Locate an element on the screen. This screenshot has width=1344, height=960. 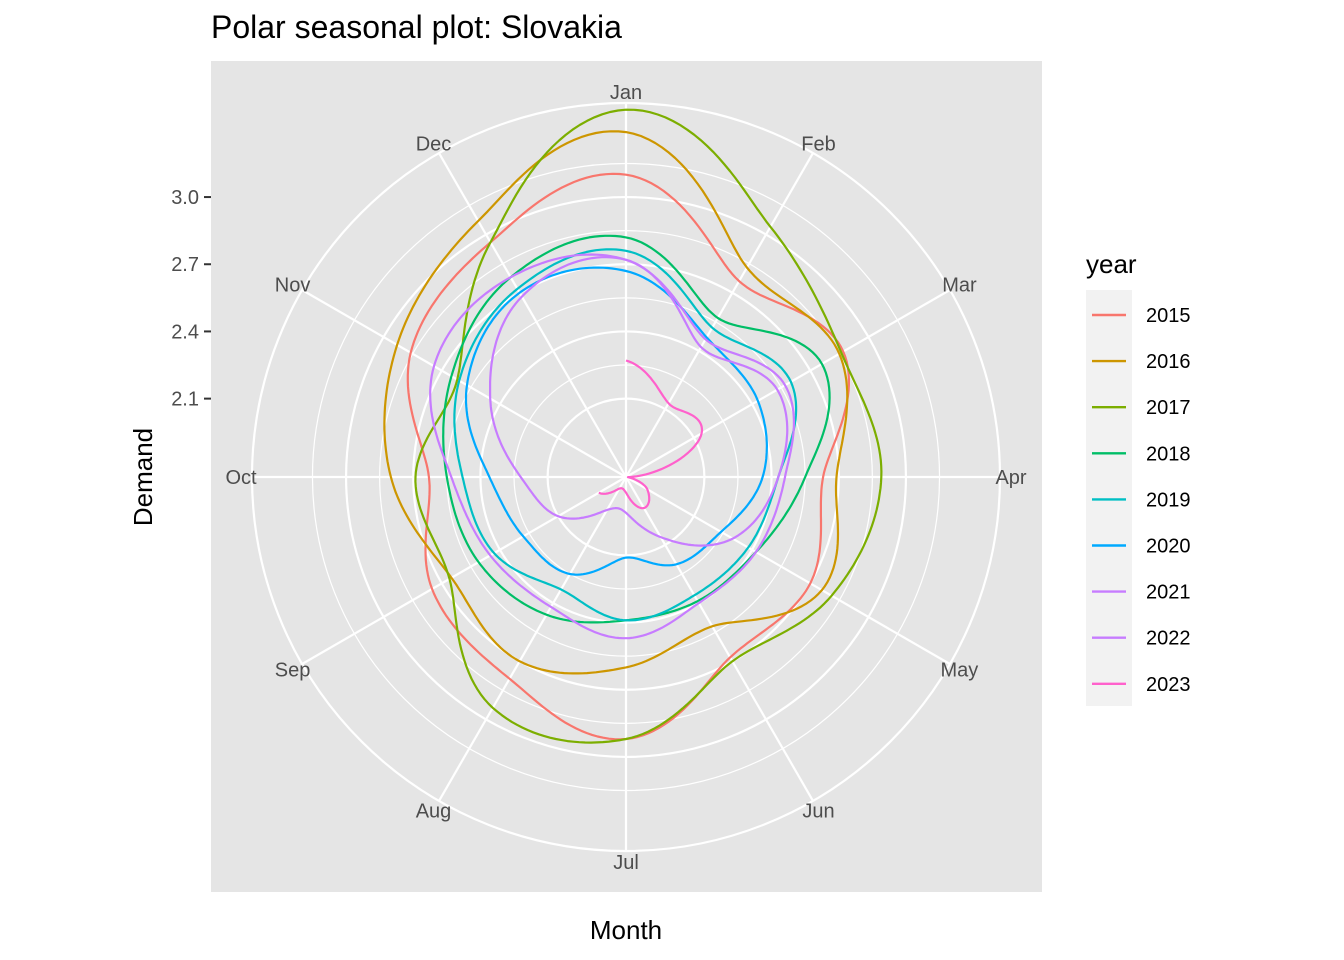
legend-key-background is located at coordinates (1109, 498).